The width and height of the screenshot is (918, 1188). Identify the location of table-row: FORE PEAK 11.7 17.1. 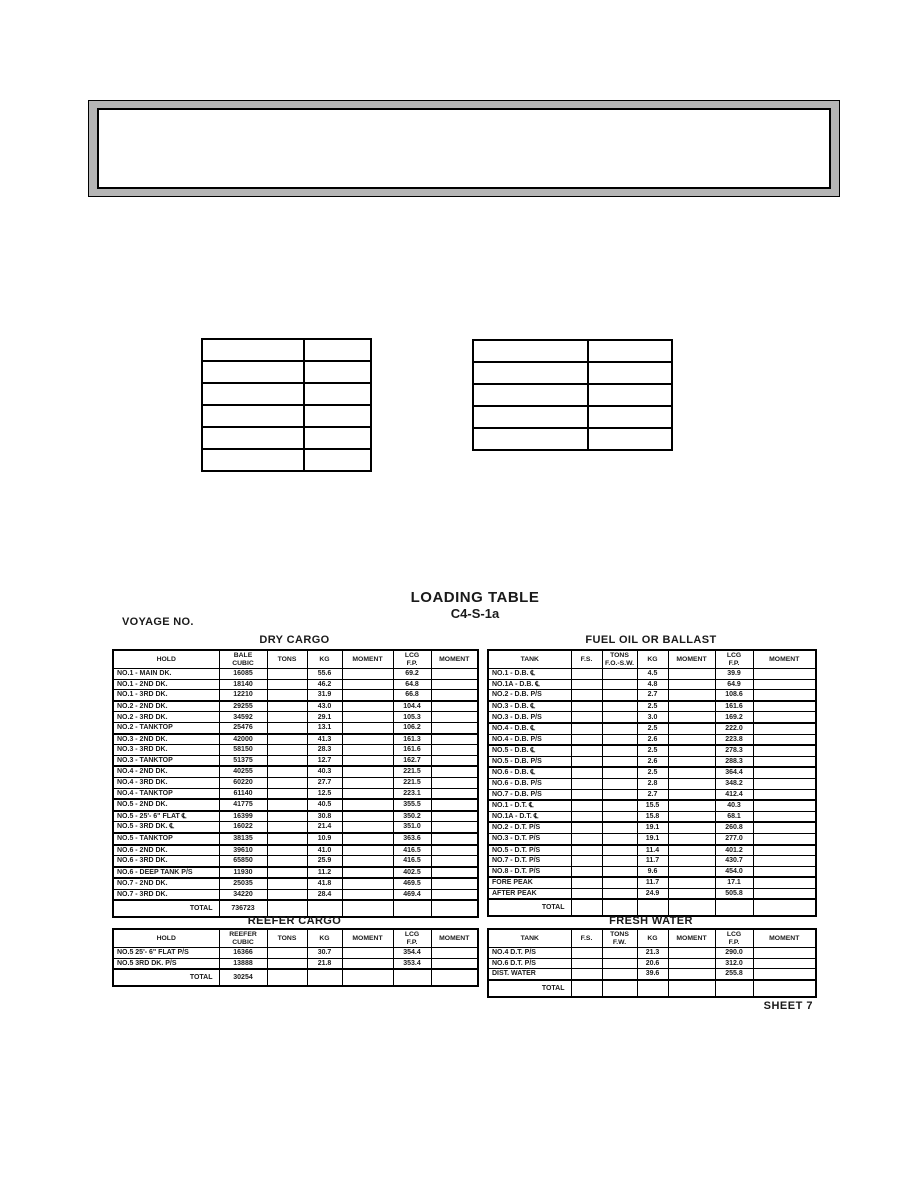
(652, 882).